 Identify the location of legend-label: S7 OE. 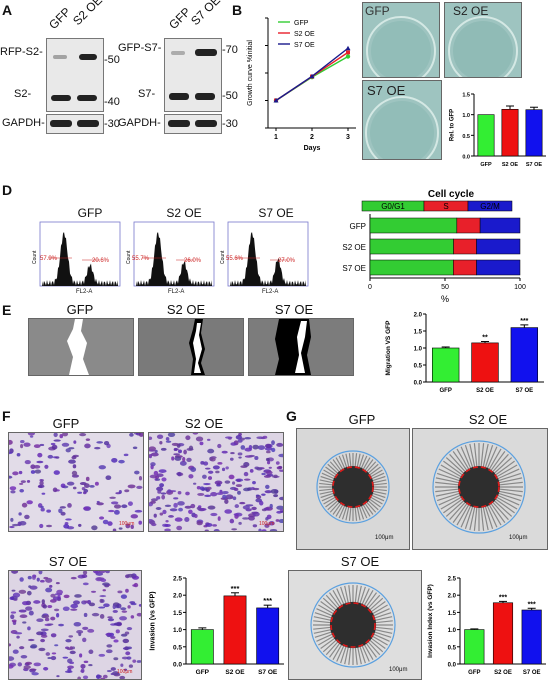
(304, 45).